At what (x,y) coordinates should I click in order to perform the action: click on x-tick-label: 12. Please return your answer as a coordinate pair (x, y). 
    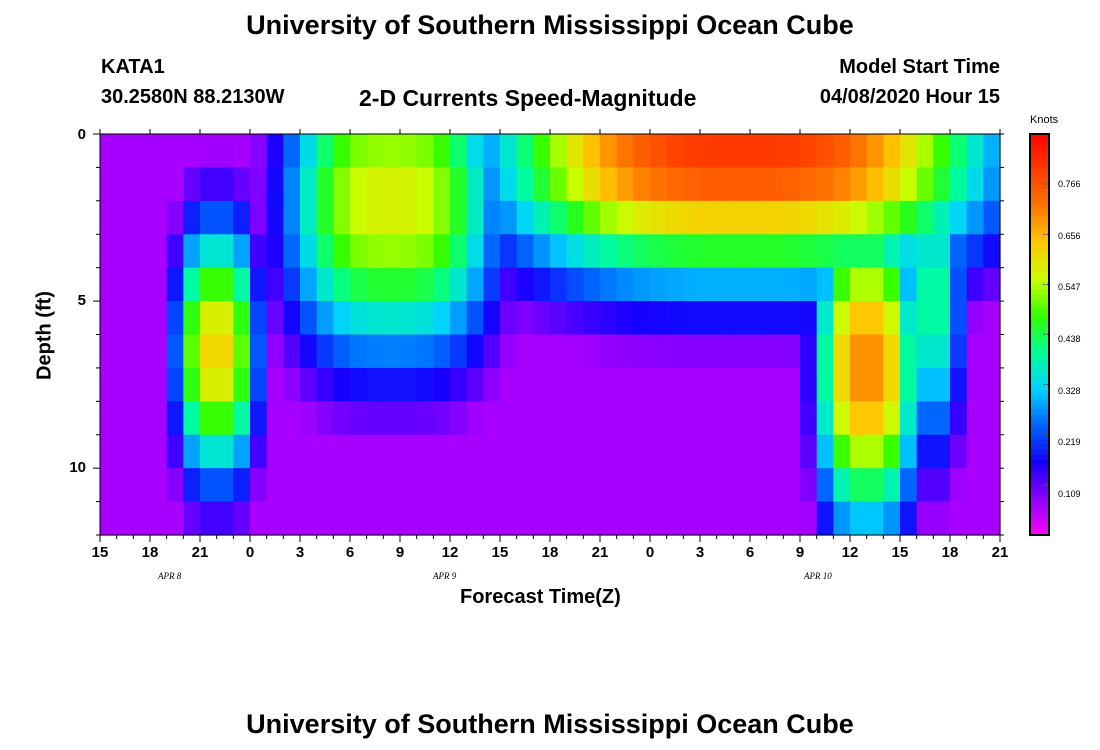
    Looking at the image, I should click on (450, 552).